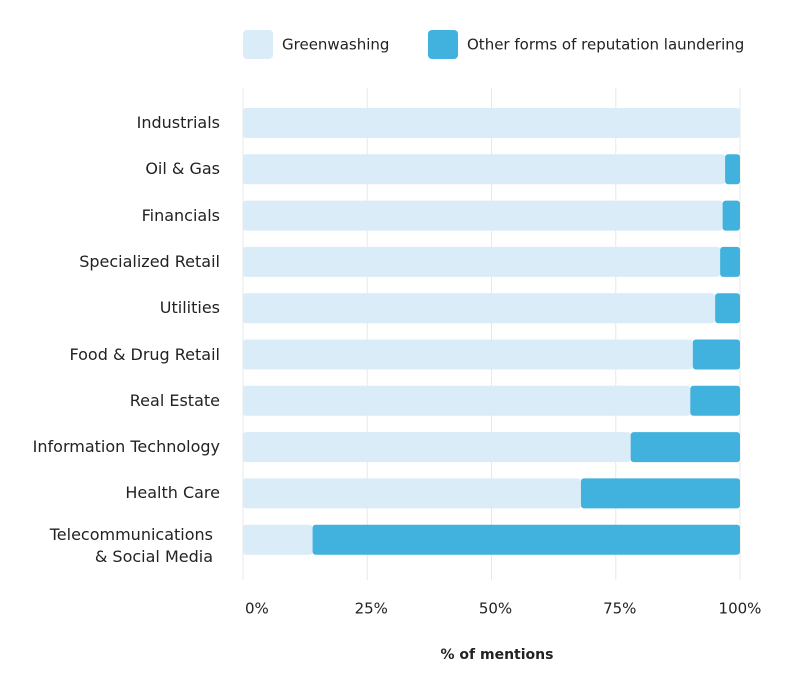 This screenshot has width=790, height=673. Describe the element at coordinates (180, 215) in the screenshot. I see `y-tick-label: Financials` at that location.